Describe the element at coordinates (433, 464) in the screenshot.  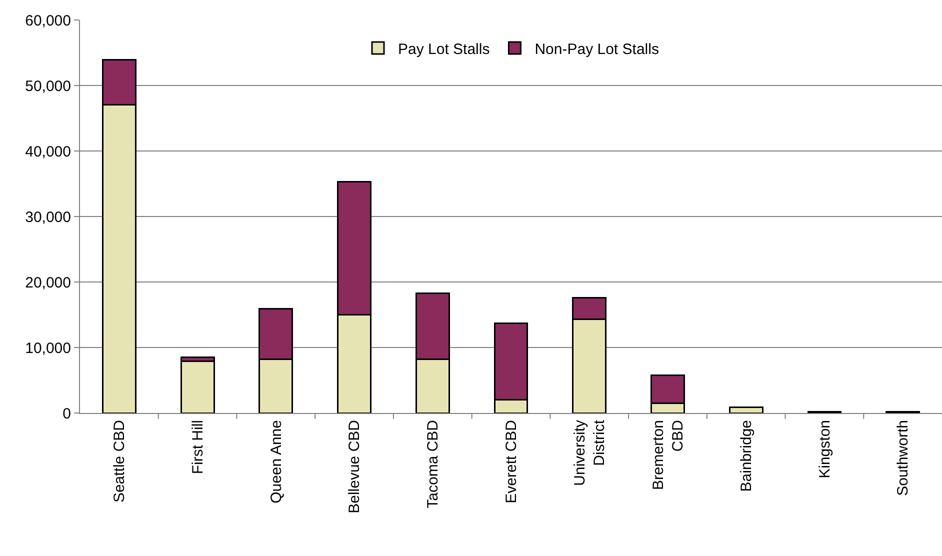
I see `x-tick-label: Tacoma CBD` at that location.